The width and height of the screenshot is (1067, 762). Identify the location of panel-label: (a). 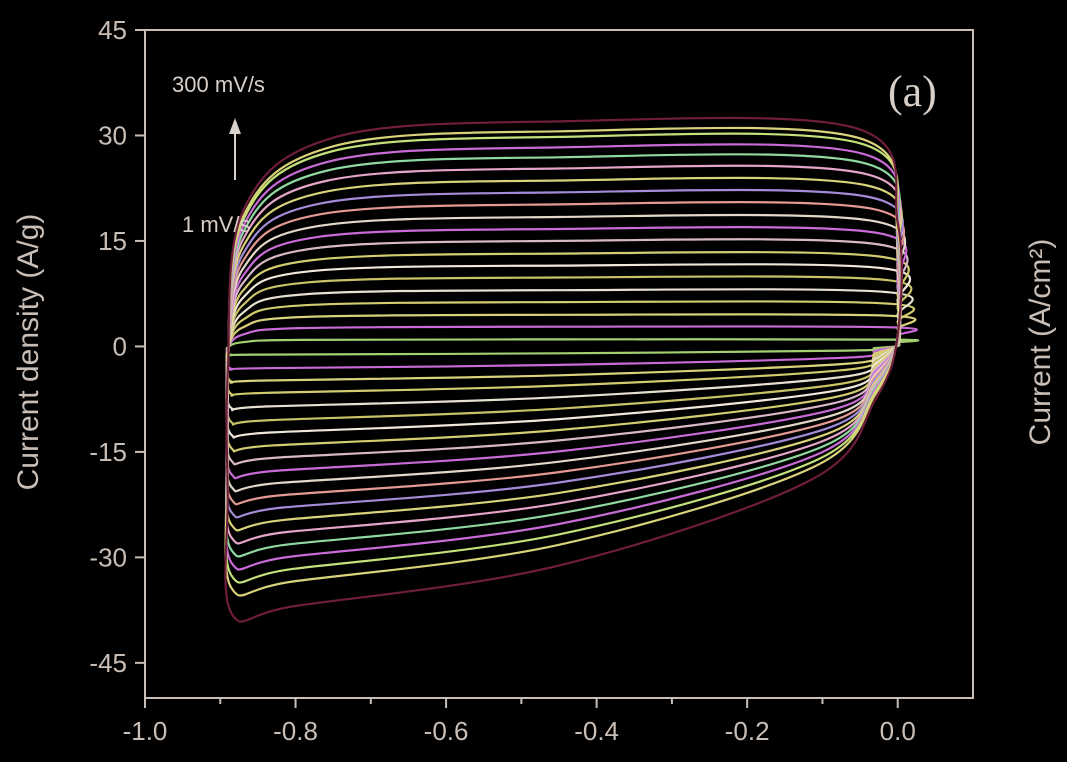
(912, 91).